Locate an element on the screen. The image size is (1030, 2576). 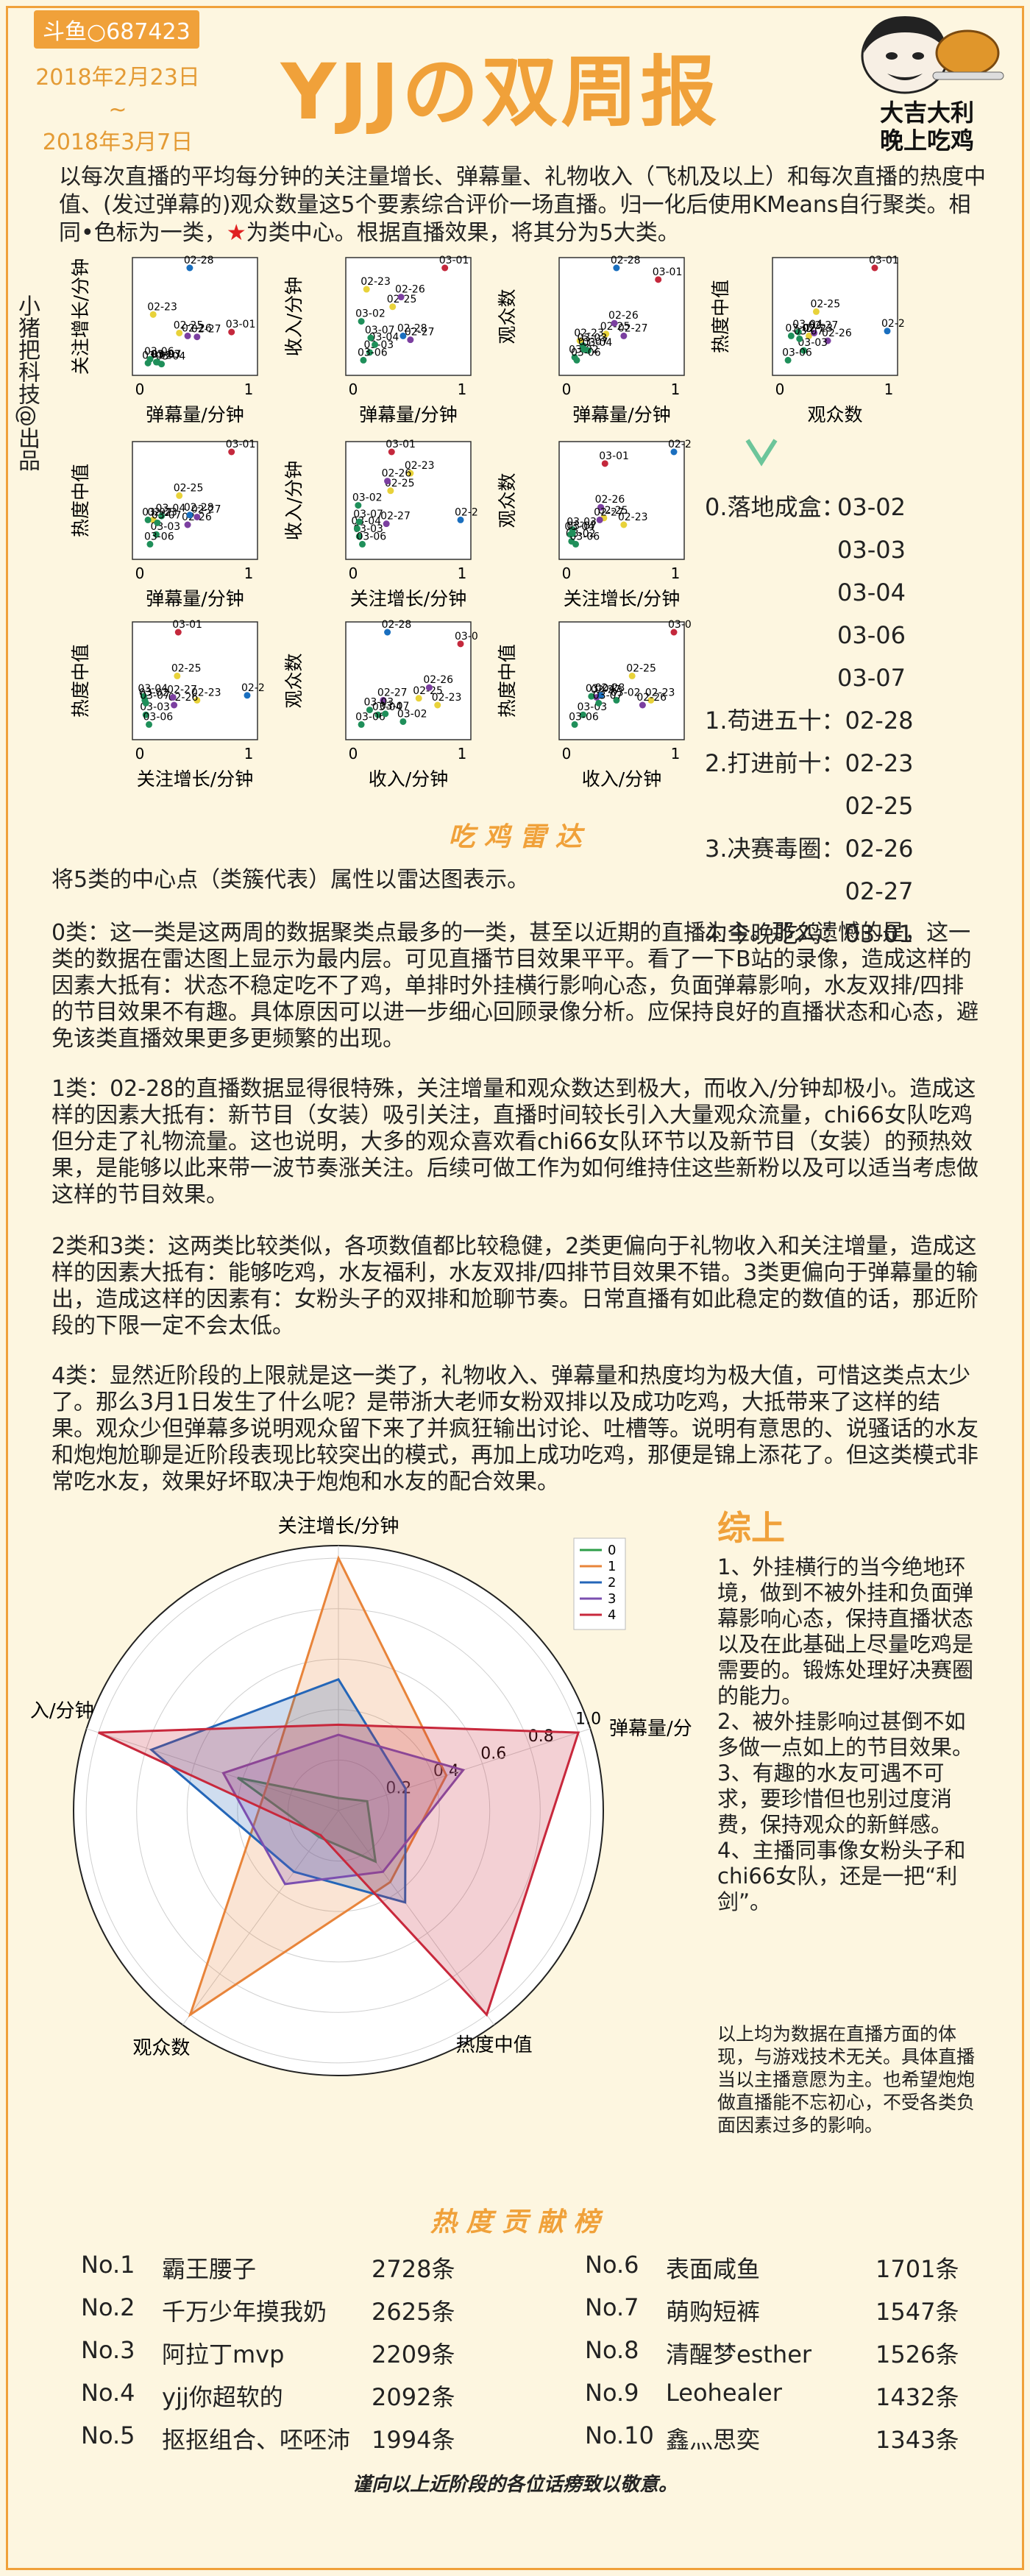
cluster-date: 02-25 is located at coordinates (880, 806).